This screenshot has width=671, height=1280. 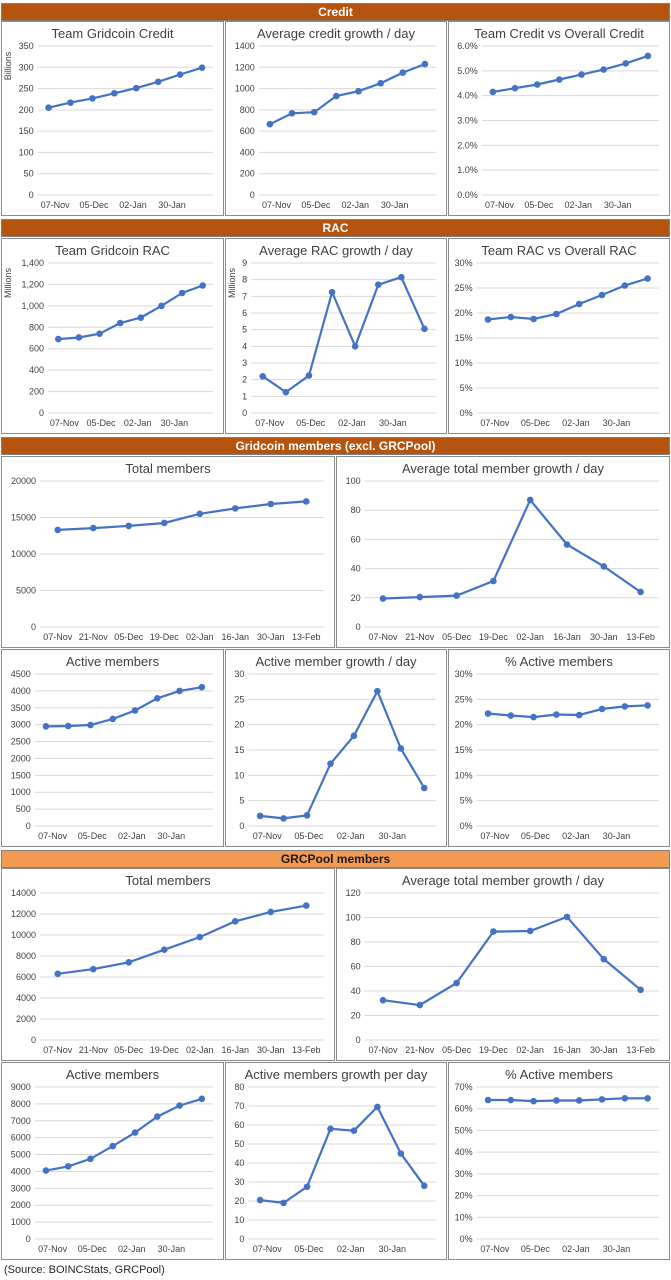 What do you see at coordinates (21, 674) in the screenshot?
I see `y-tick-label: 4500` at bounding box center [21, 674].